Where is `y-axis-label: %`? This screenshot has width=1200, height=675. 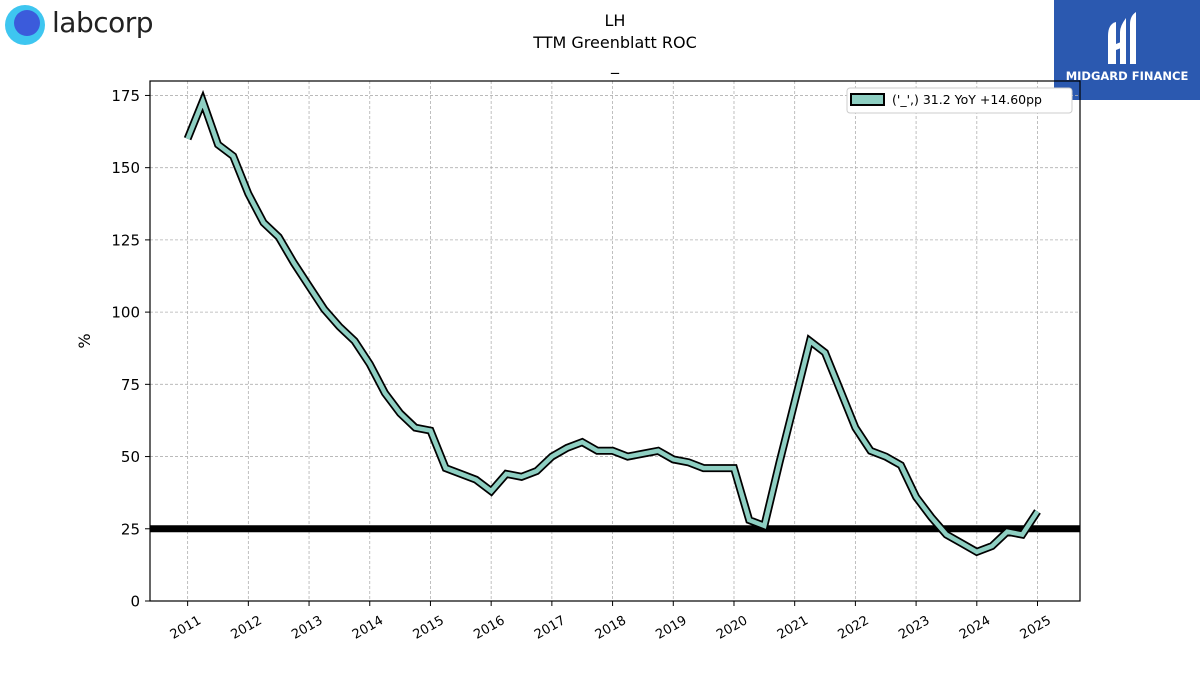 y-axis-label: % is located at coordinates (84, 340).